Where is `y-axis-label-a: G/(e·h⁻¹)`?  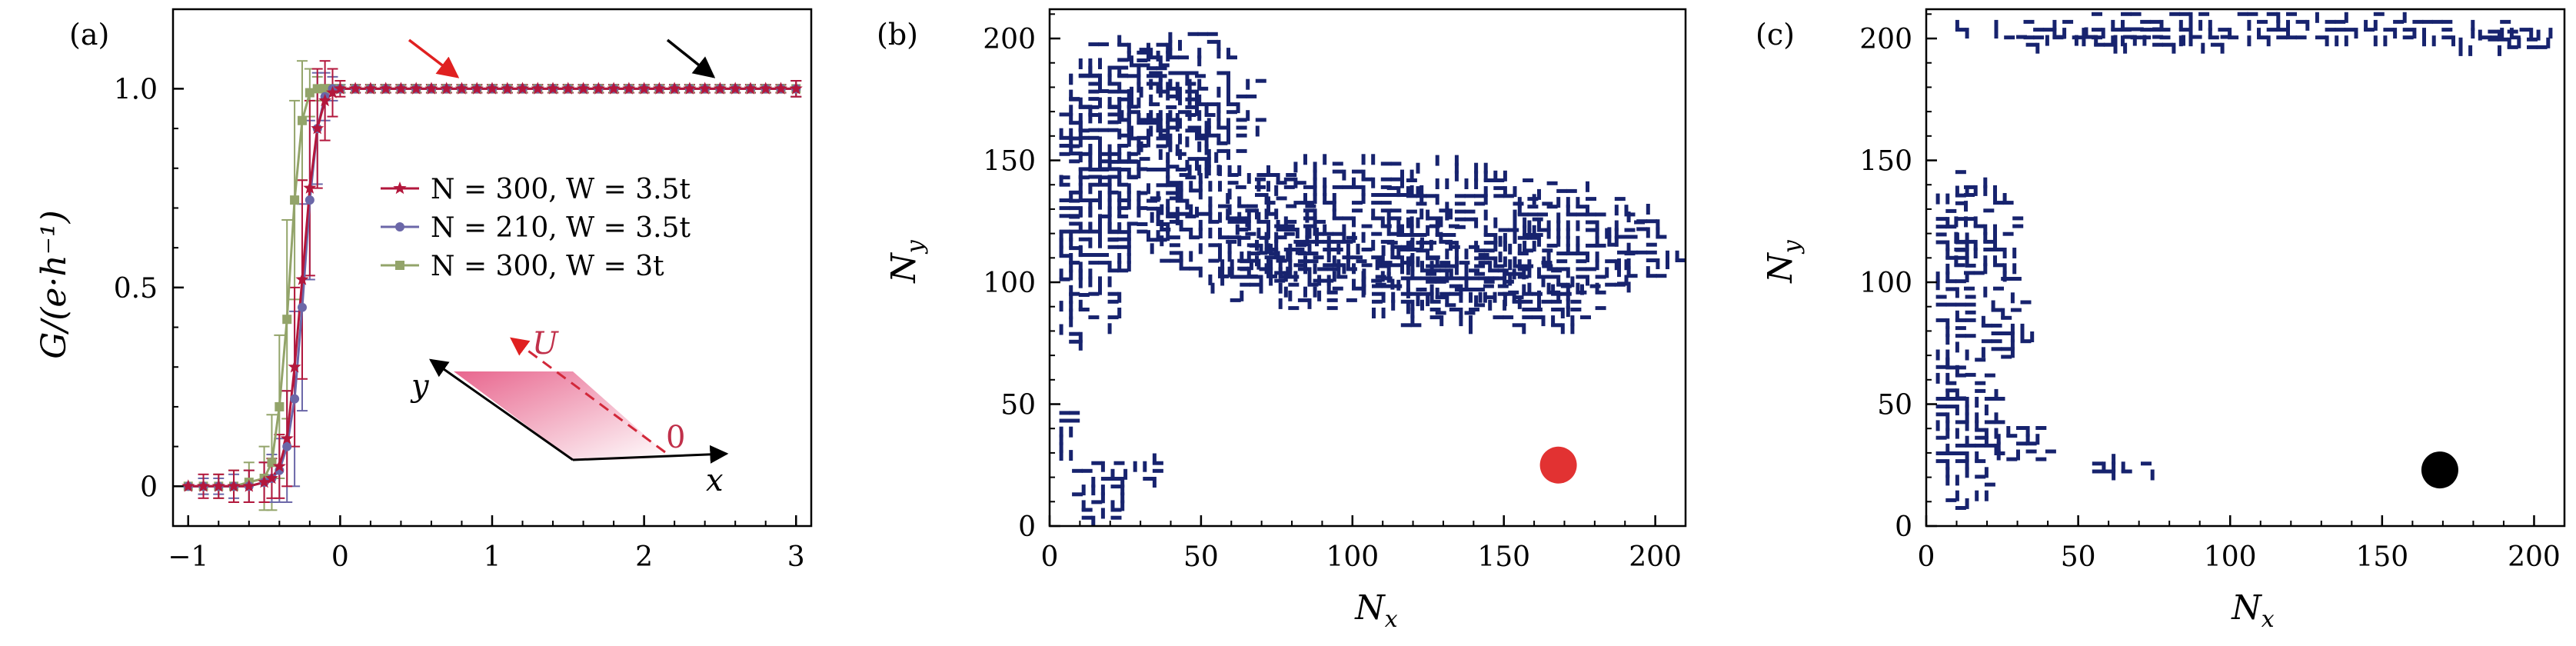
y-axis-label-a: G/(e·h⁻¹) is located at coordinates (54, 284).